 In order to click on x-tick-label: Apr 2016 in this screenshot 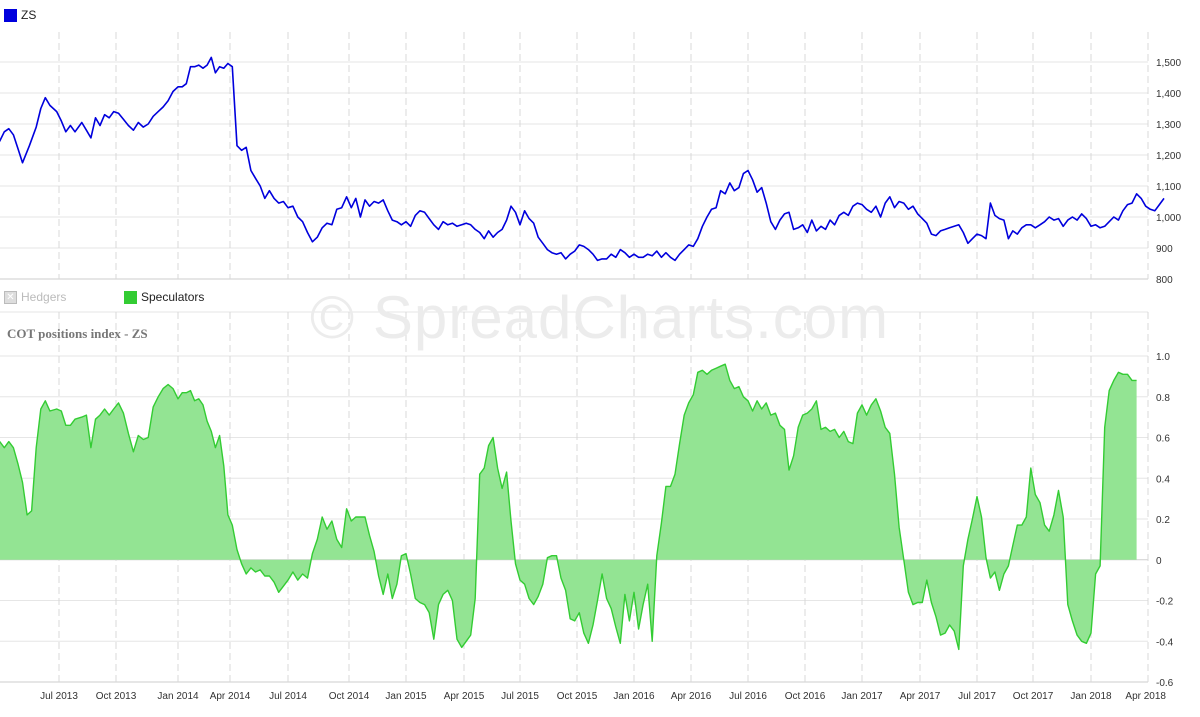, I will do `click(691, 696)`.